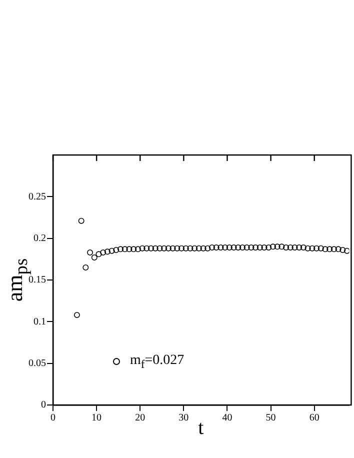  What do you see at coordinates (37, 363) in the screenshot?
I see `y-tick-label: 0.05` at bounding box center [37, 363].